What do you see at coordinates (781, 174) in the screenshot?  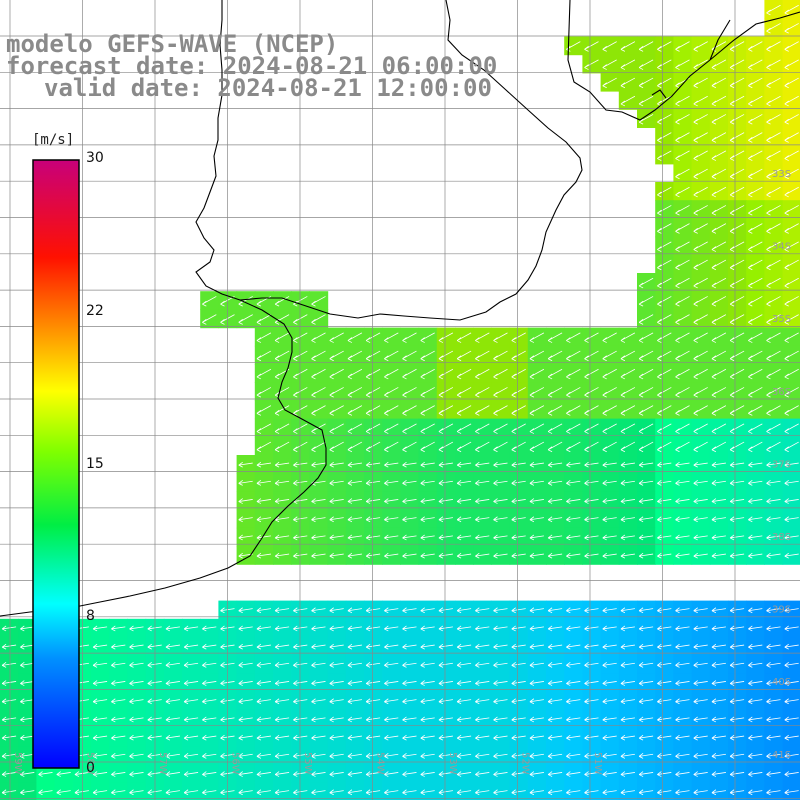 I see `latitude-label: 33S` at bounding box center [781, 174].